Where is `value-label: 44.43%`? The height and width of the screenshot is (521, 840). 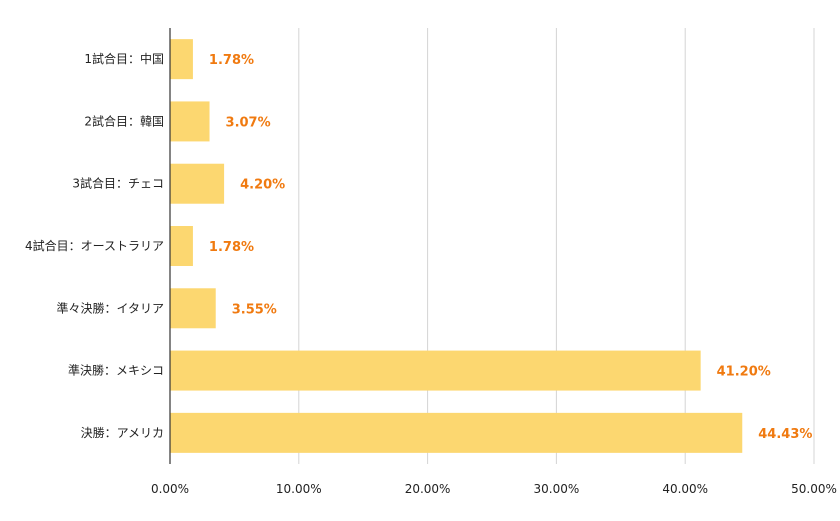
value-label: 44.43% is located at coordinates (785, 434).